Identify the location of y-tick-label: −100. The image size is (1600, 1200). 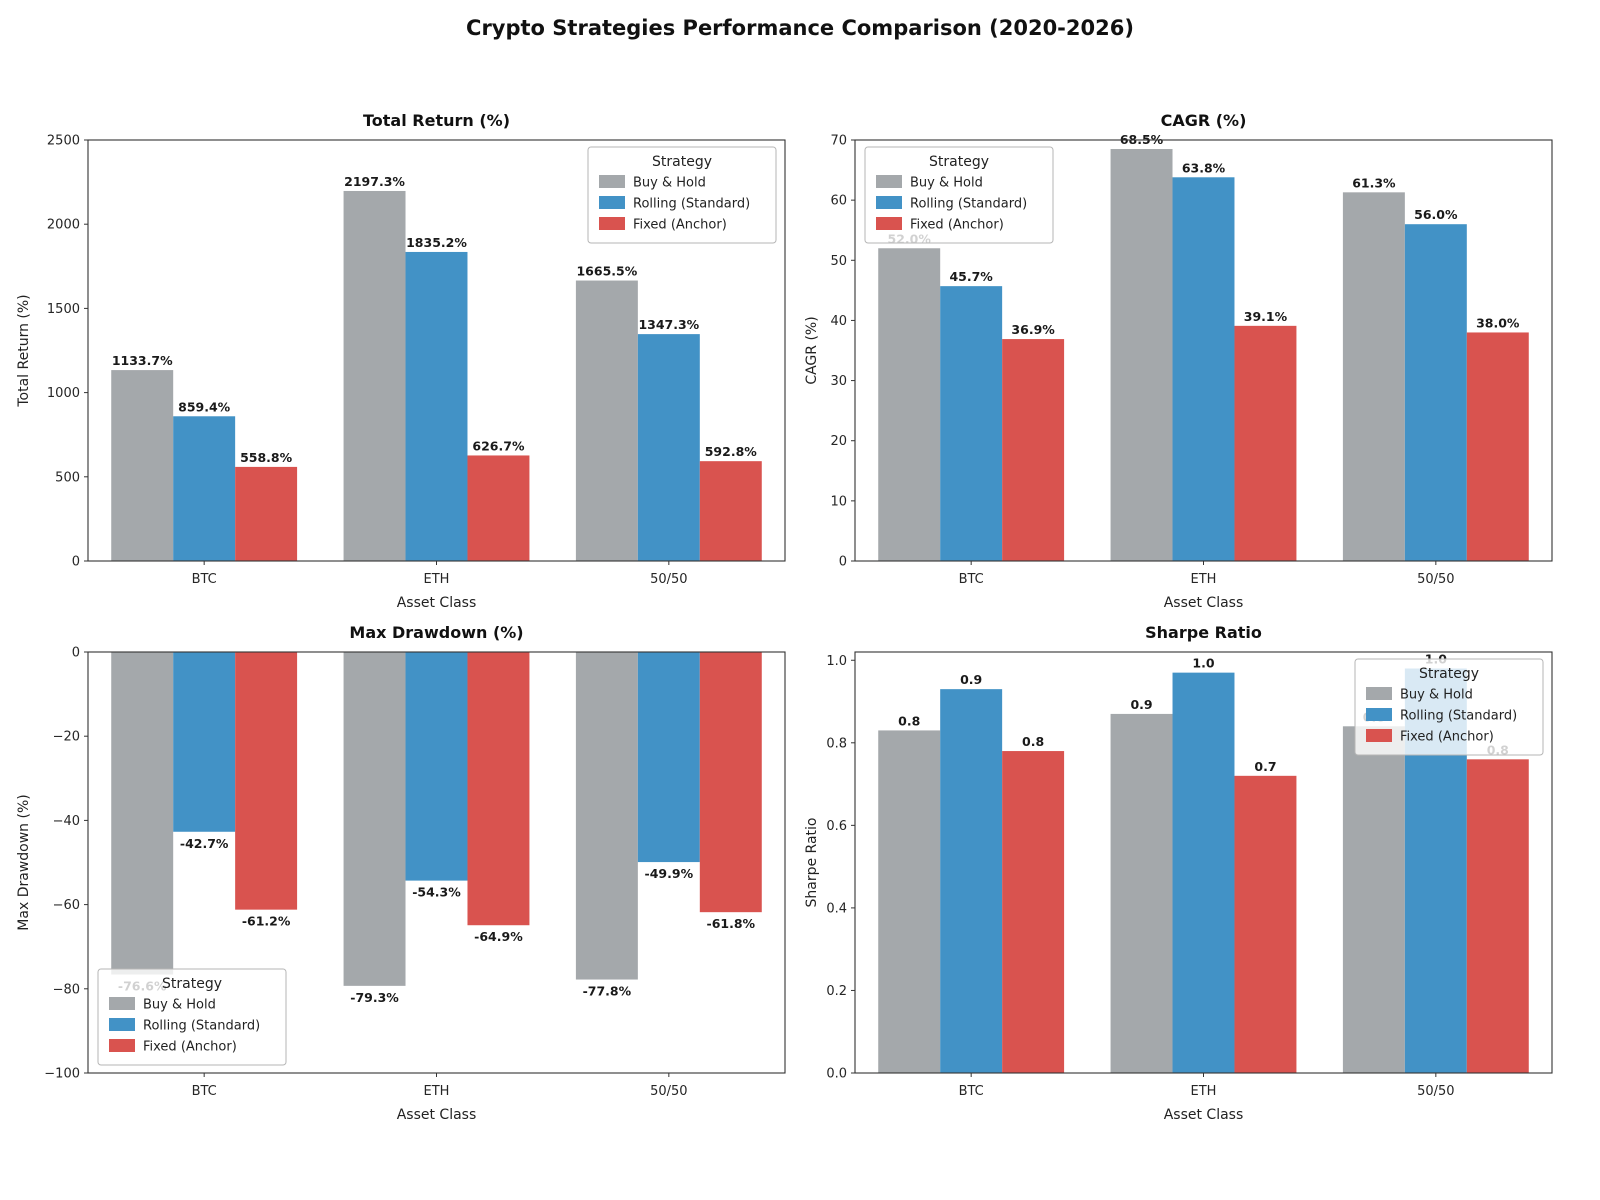
(62, 1074).